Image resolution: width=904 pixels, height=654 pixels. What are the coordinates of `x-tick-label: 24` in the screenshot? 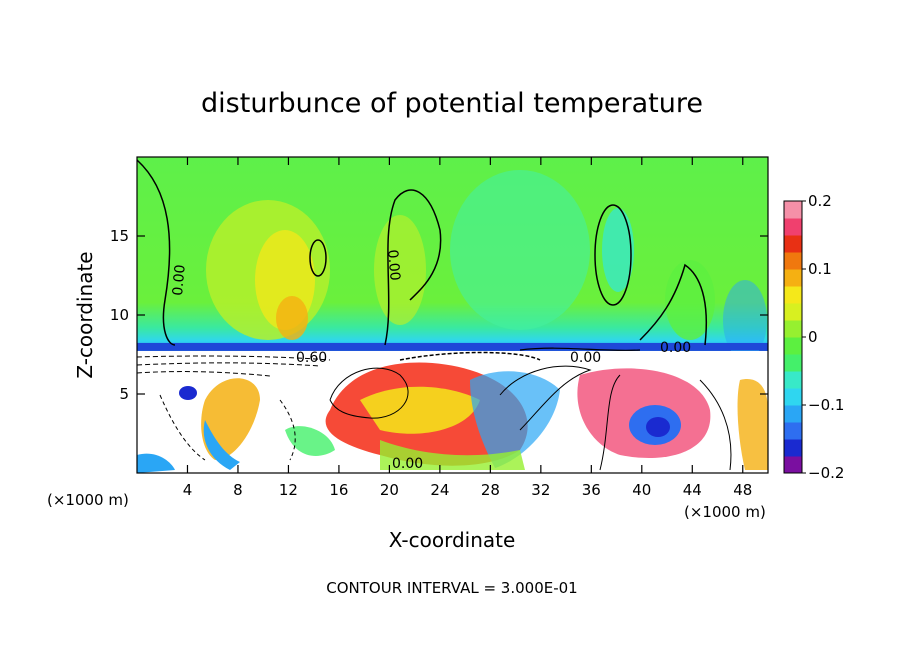 It's located at (439, 490).